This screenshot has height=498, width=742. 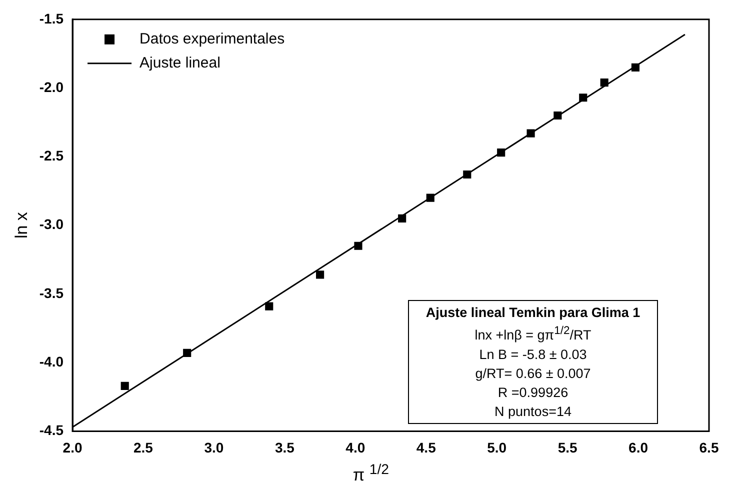 I want to click on x-tick-label: 4.5, so click(x=426, y=447).